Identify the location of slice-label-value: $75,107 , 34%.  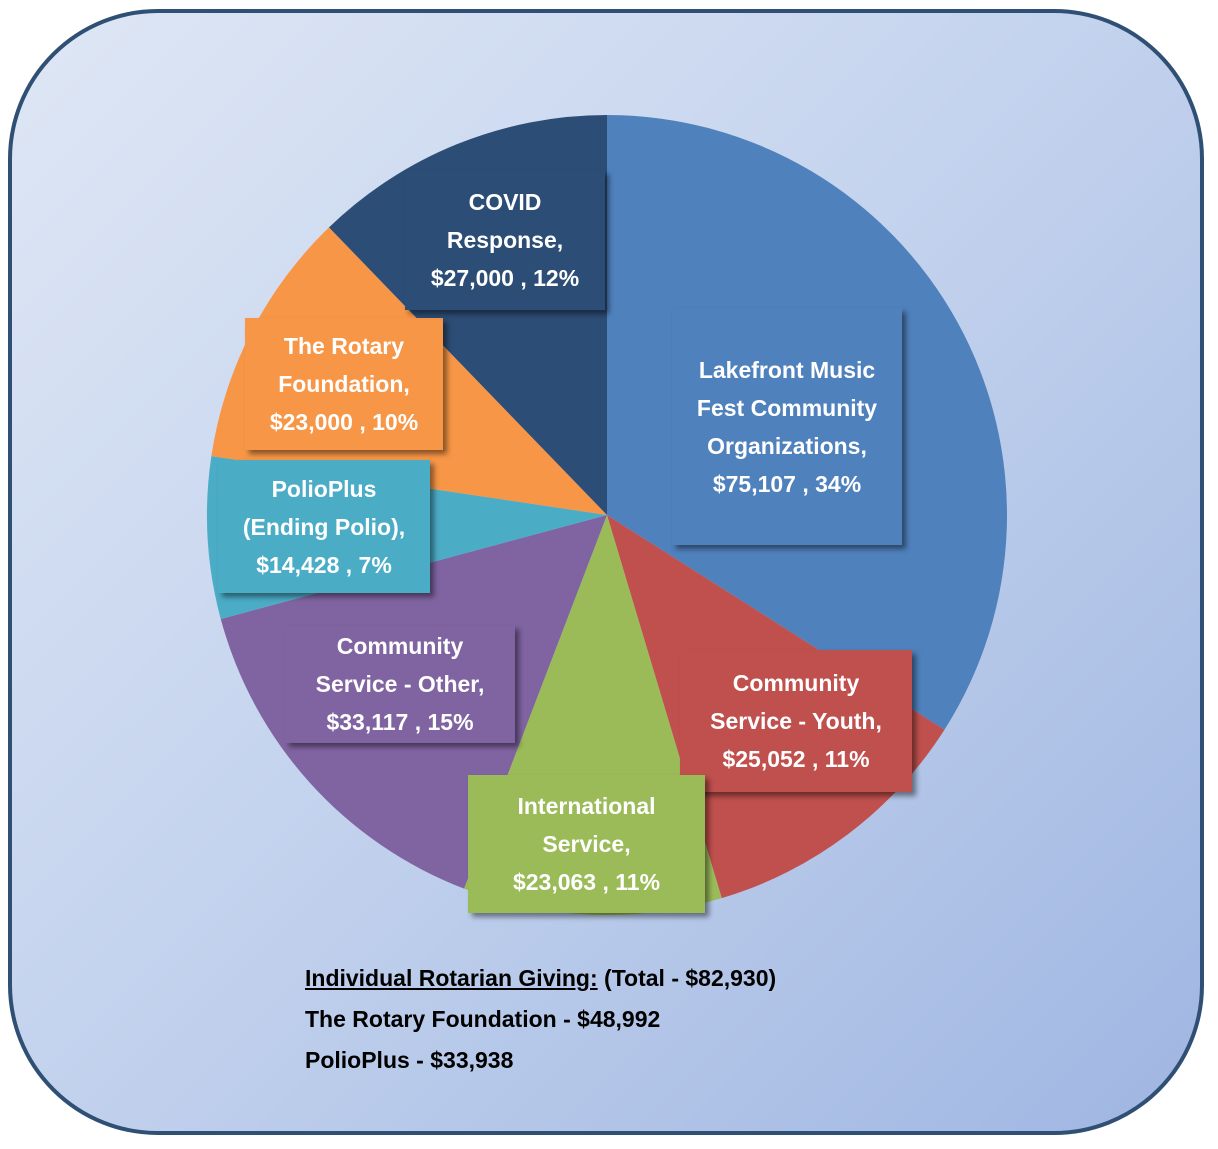
(787, 483).